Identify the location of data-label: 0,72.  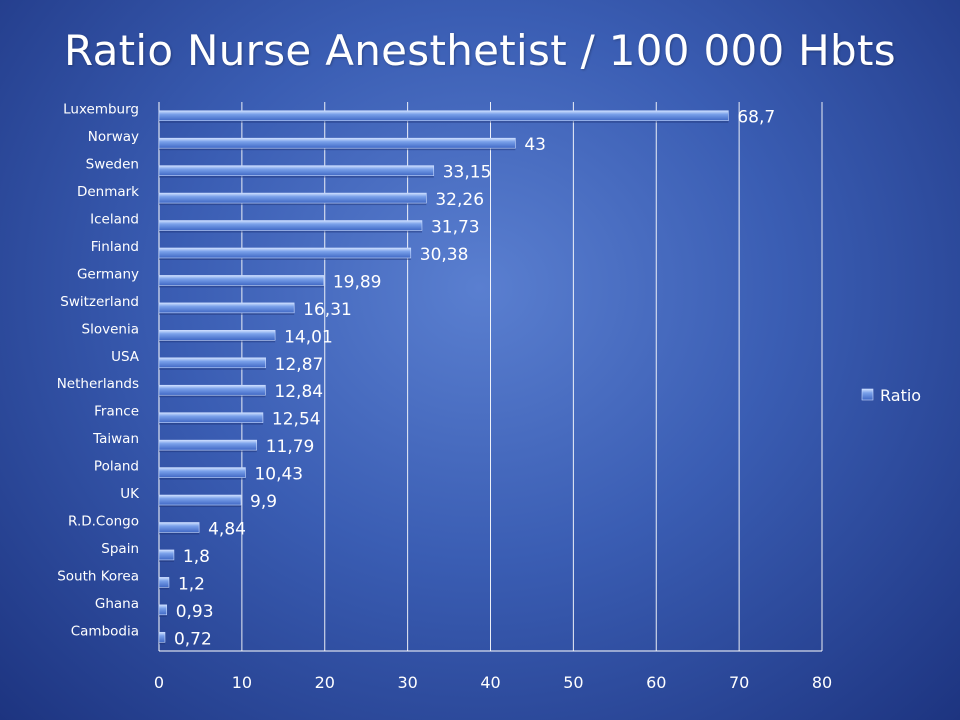
(193, 639).